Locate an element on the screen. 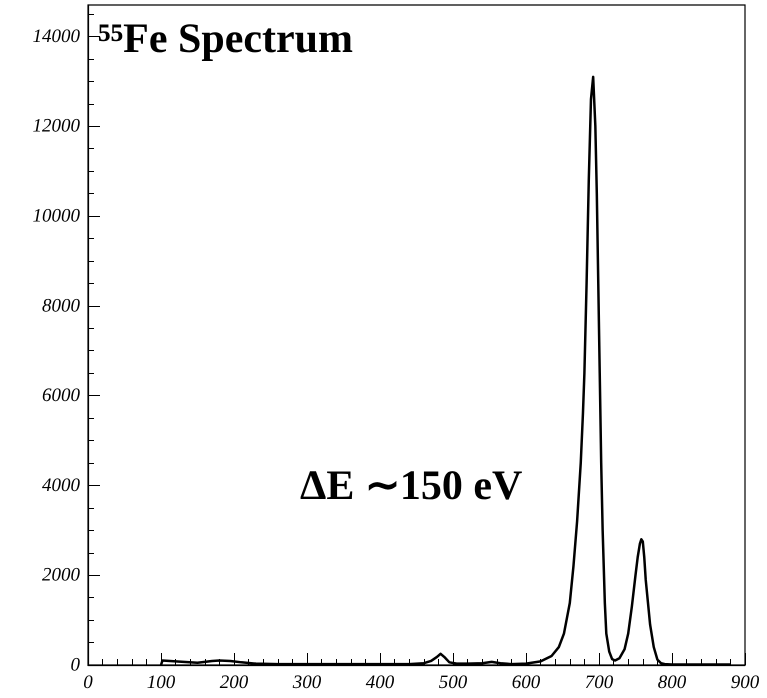 Image resolution: width=767 pixels, height=698 pixels. y-tick-label: 10000 is located at coordinates (56, 216).